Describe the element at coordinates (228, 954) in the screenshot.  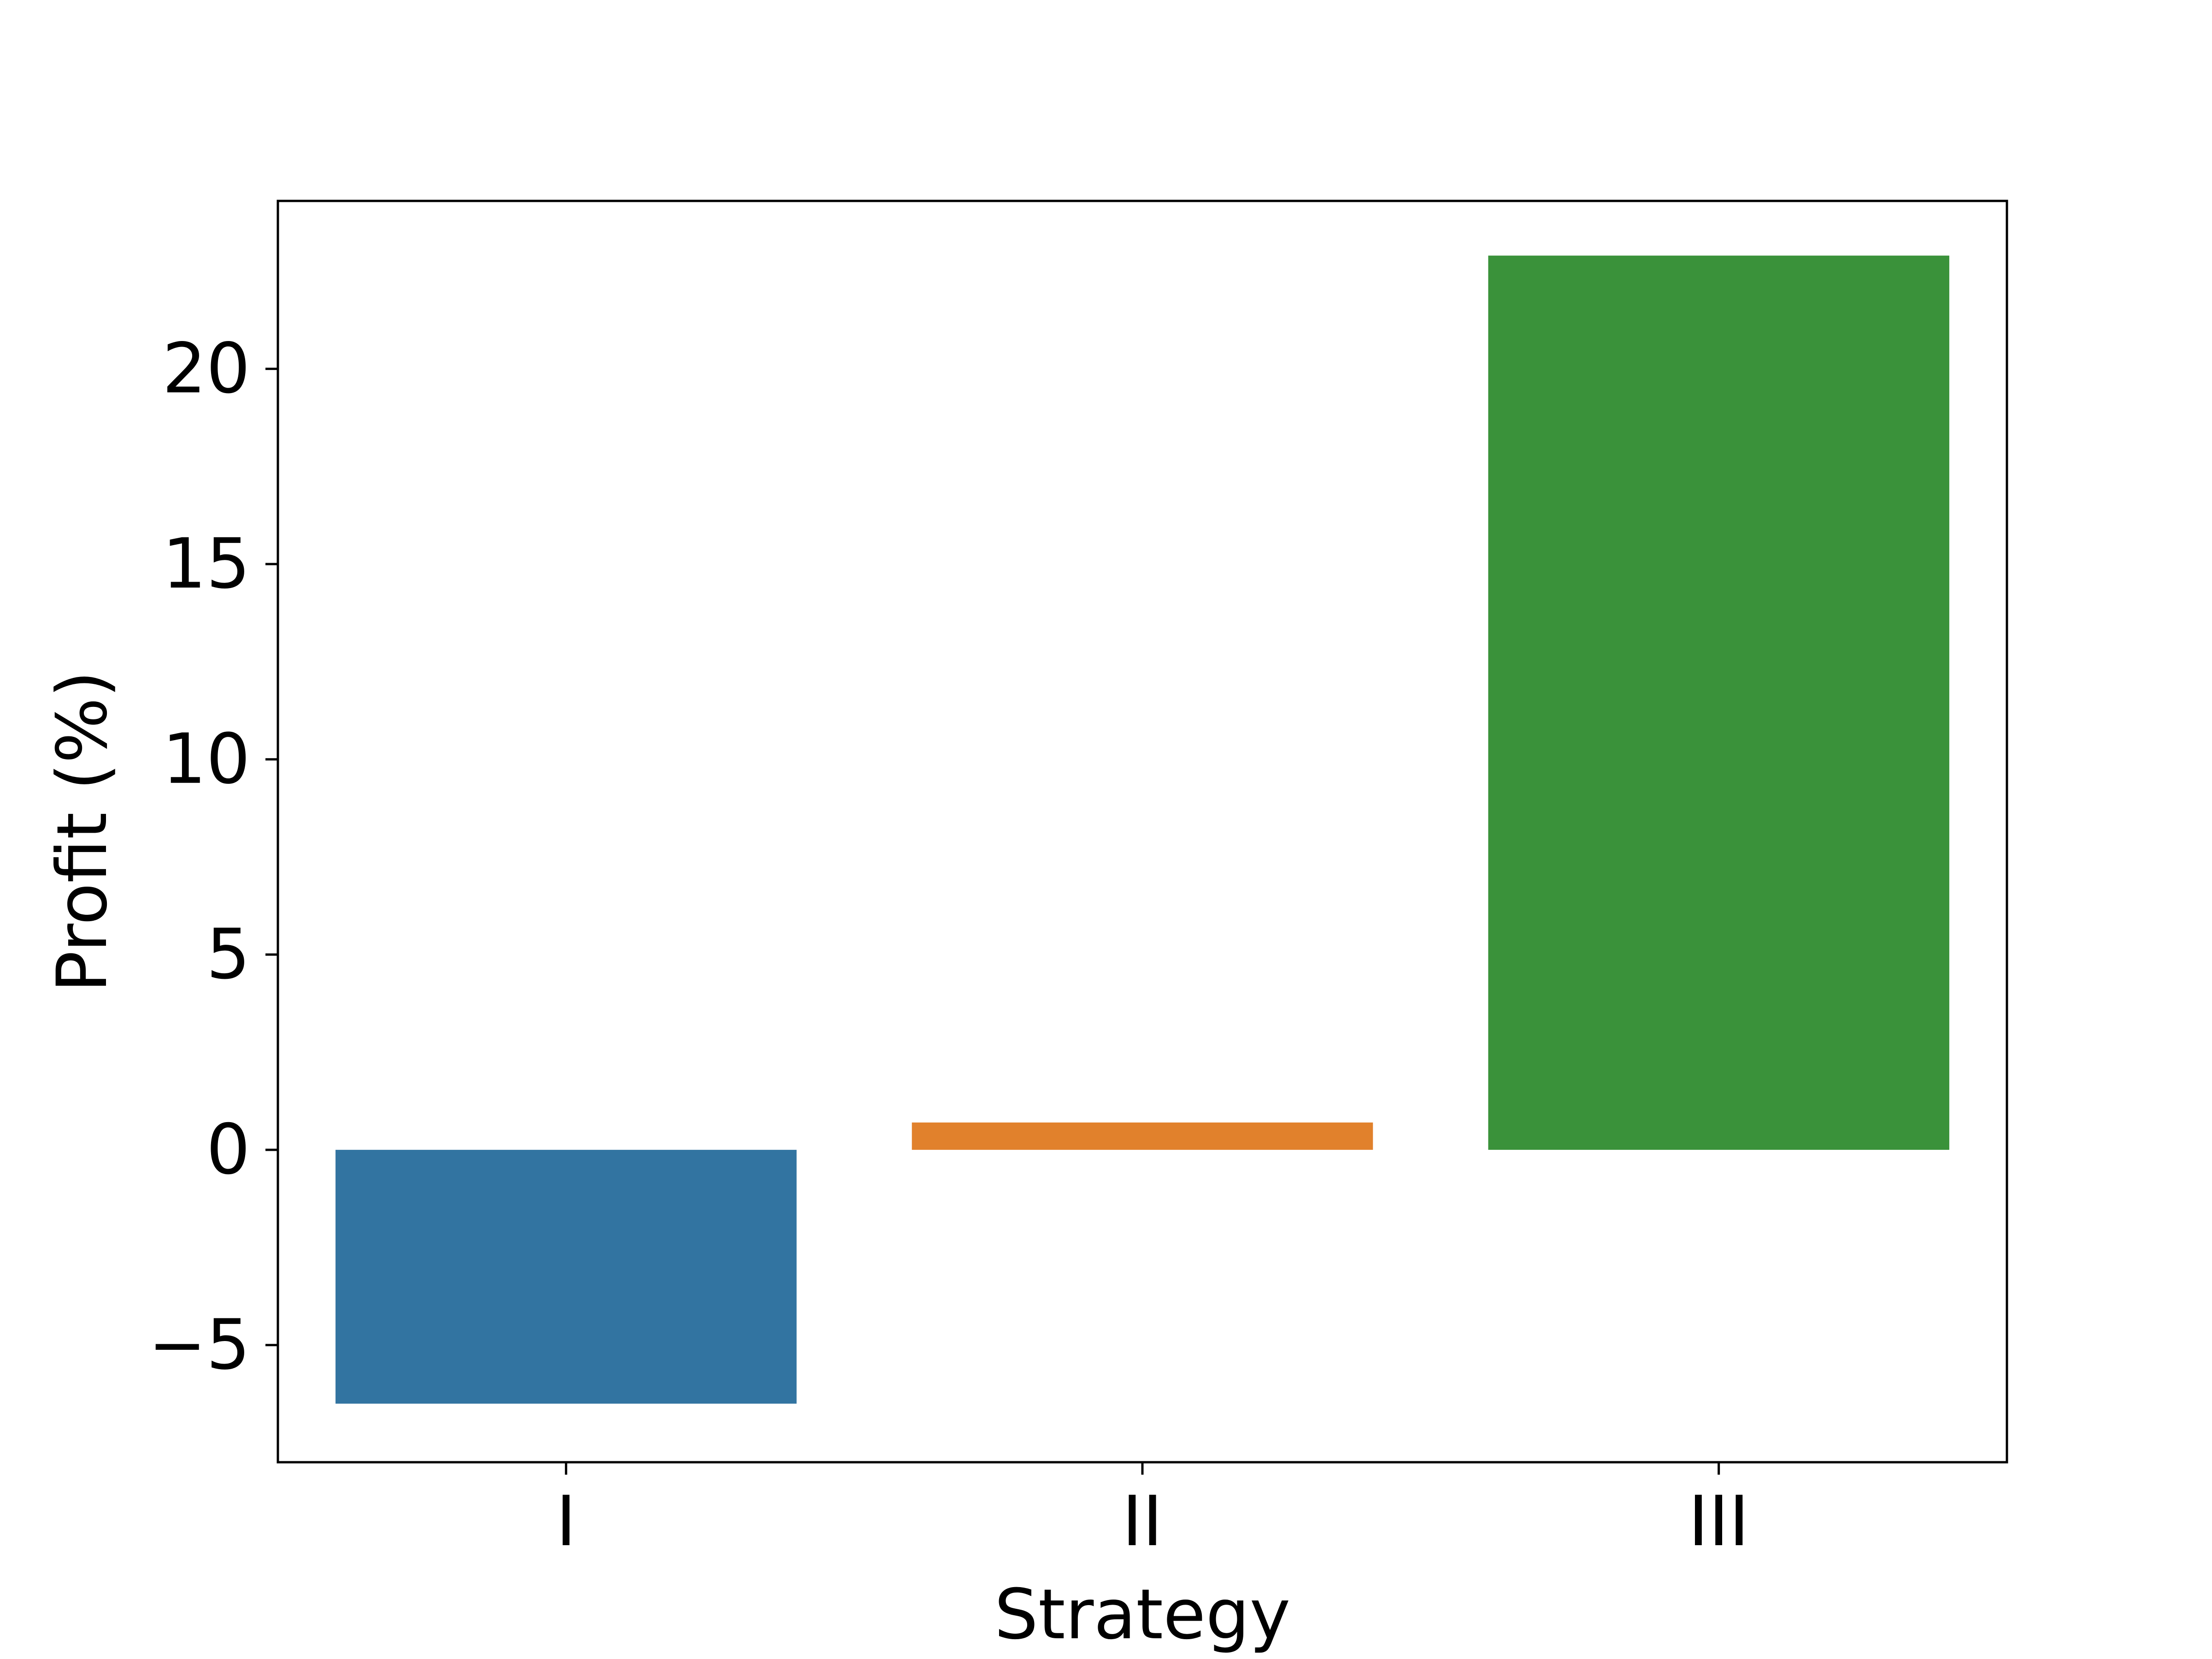
I see `y-tick-label: 5` at that location.